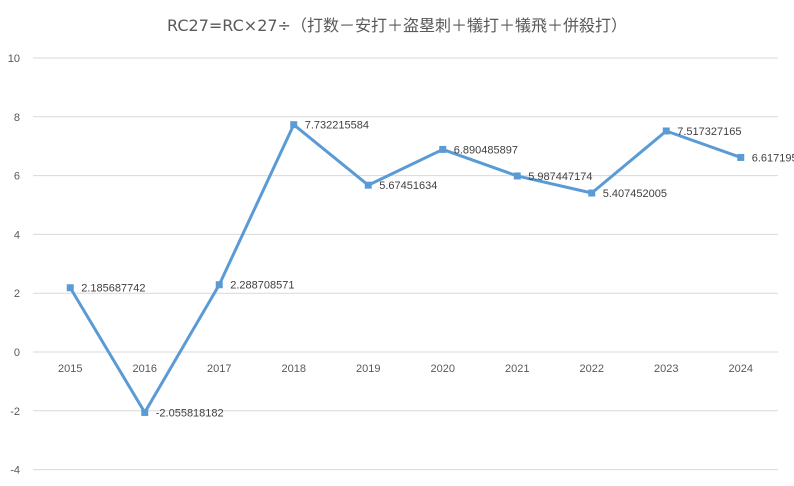 This screenshot has width=794, height=486. I want to click on y-tick-label: 8, so click(17, 118).